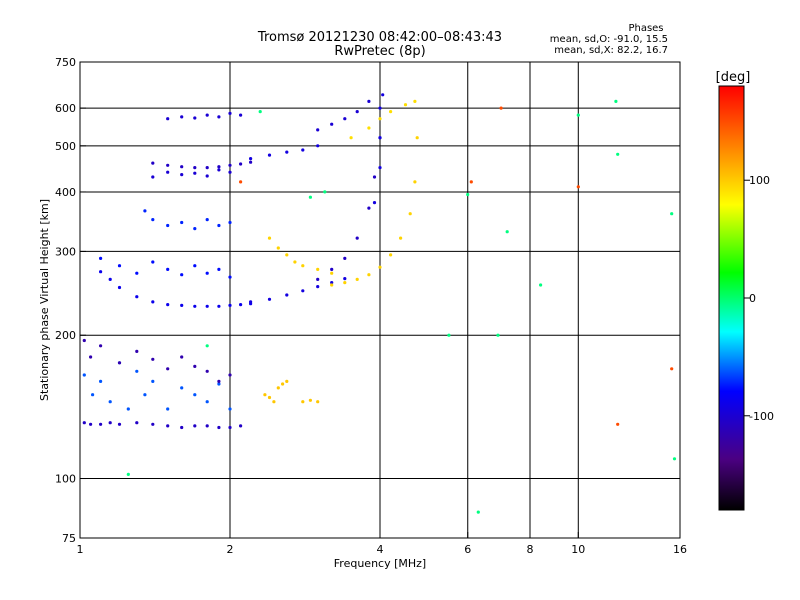 The height and width of the screenshot is (600, 800). I want to click on y-axis: 75 100 200 300 400 500 600 750, so click(70, 300).